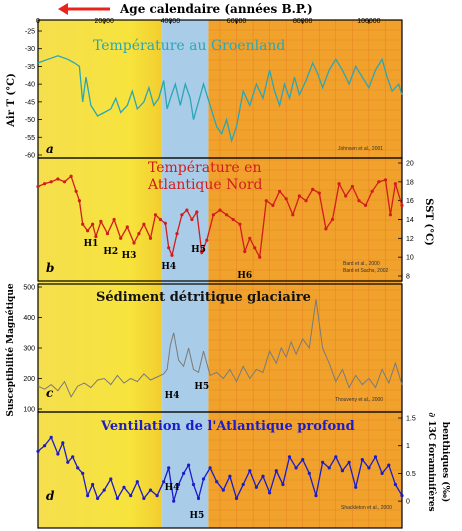 The height and width of the screenshot is (531, 462). I want to click on series-line-d, so click(220, 469).